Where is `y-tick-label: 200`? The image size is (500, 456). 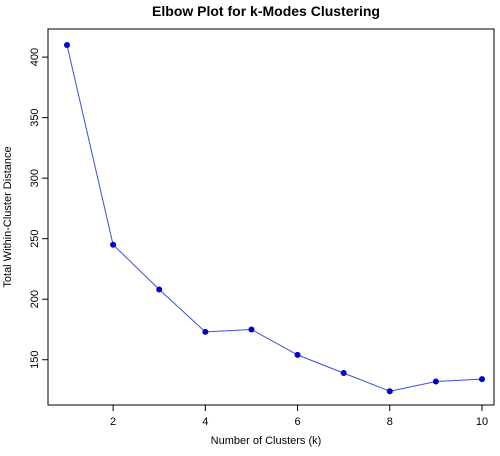 y-tick-label: 200 is located at coordinates (35, 299).